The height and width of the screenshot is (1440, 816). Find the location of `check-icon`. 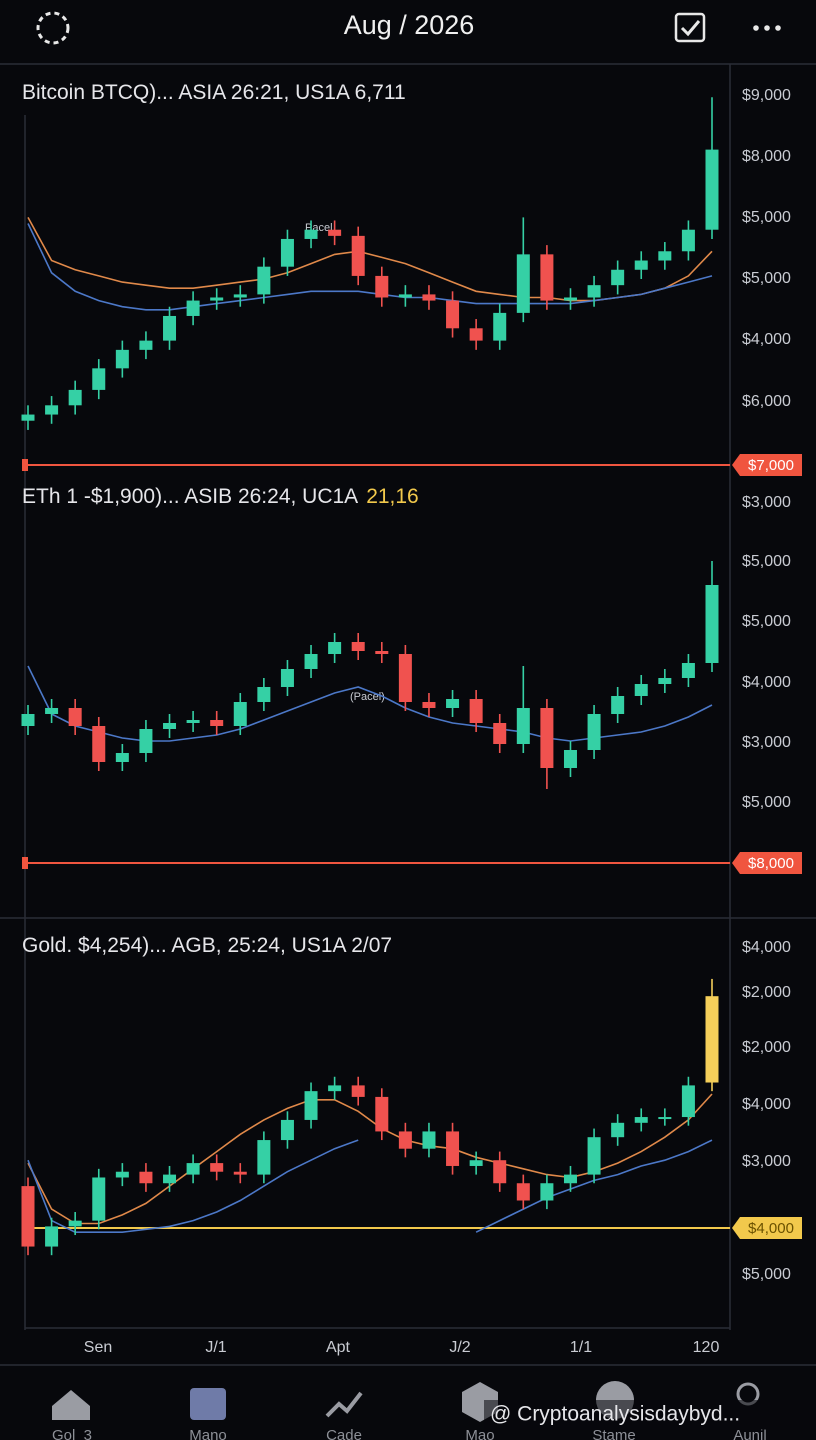

check-icon is located at coordinates (690, 27).